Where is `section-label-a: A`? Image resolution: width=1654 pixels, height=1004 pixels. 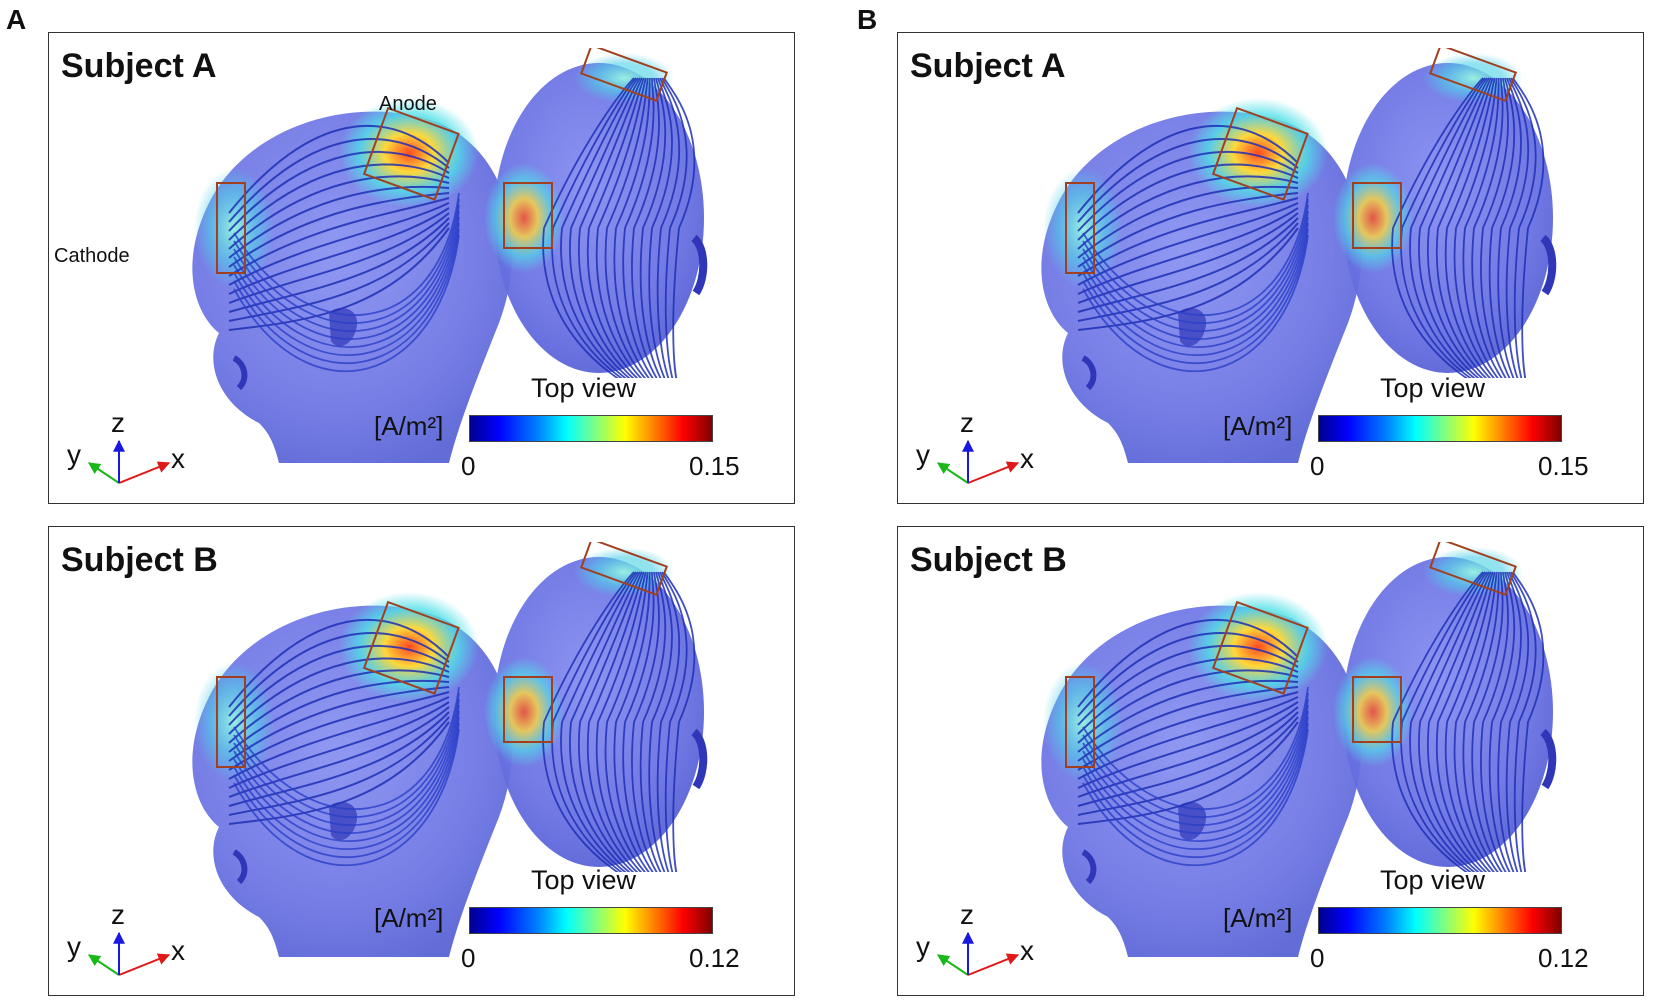
section-label-a: A is located at coordinates (16, 19).